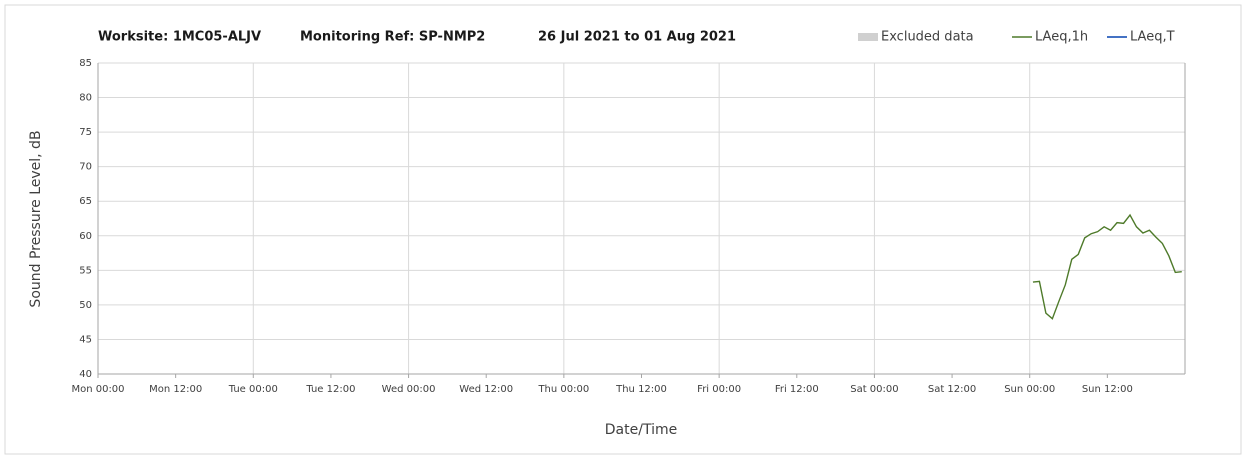 Image resolution: width=1247 pixels, height=460 pixels. I want to click on x-tick-label: Fri 00:00, so click(719, 389).